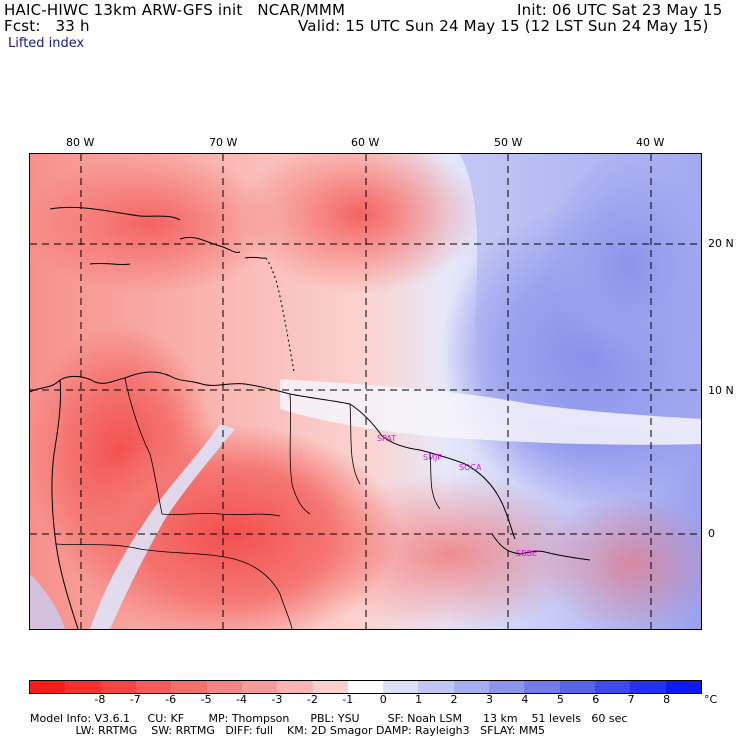 The image size is (740, 740). What do you see at coordinates (110, 264) in the screenshot?
I see `coast-jamaica` at bounding box center [110, 264].